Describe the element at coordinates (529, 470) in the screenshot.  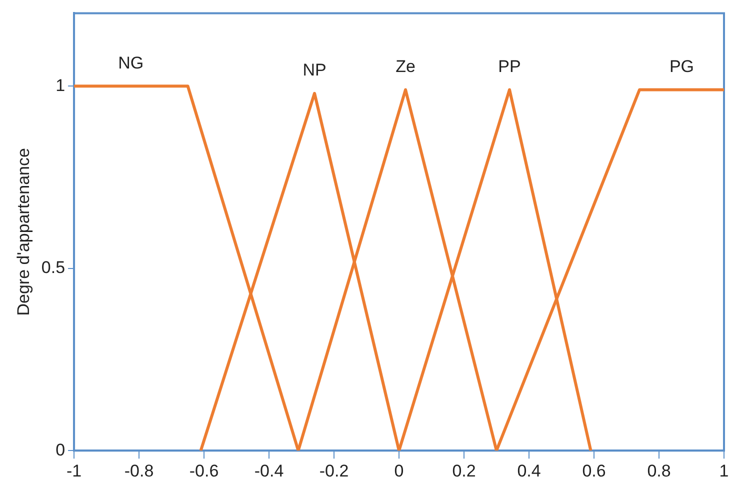
I see `x-tick-label: 0.4` at that location.